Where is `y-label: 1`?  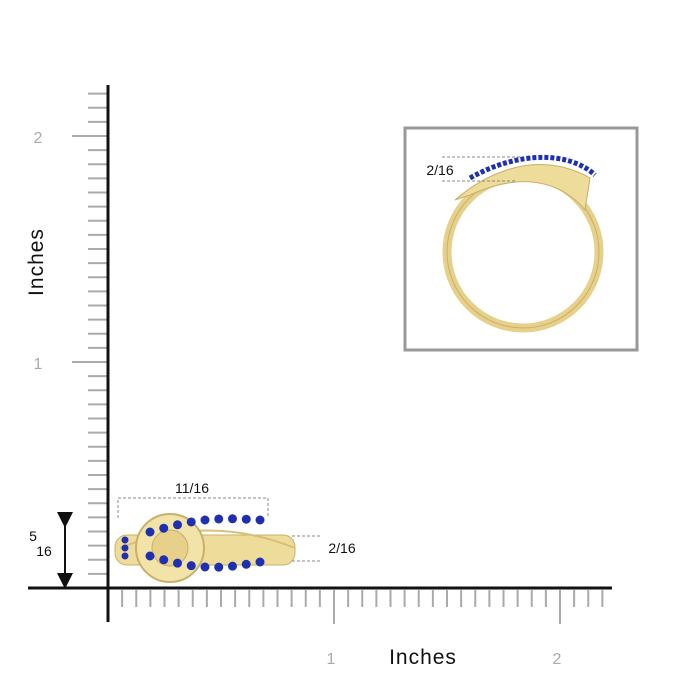 y-label: 1 is located at coordinates (38, 364).